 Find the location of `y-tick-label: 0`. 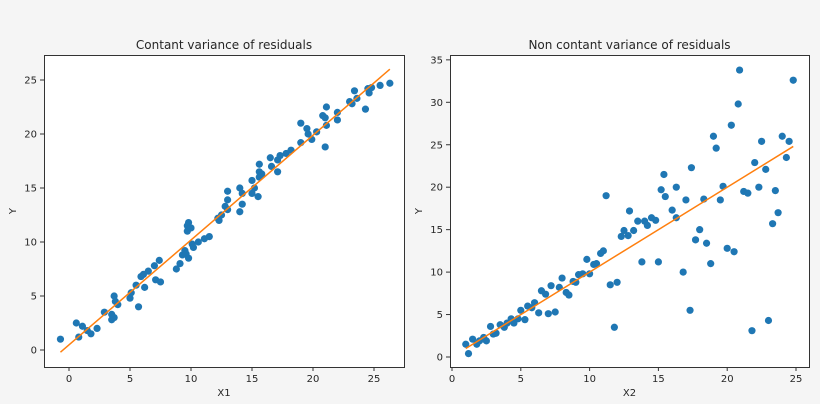

y-tick-label: 0 is located at coordinates (440, 358).